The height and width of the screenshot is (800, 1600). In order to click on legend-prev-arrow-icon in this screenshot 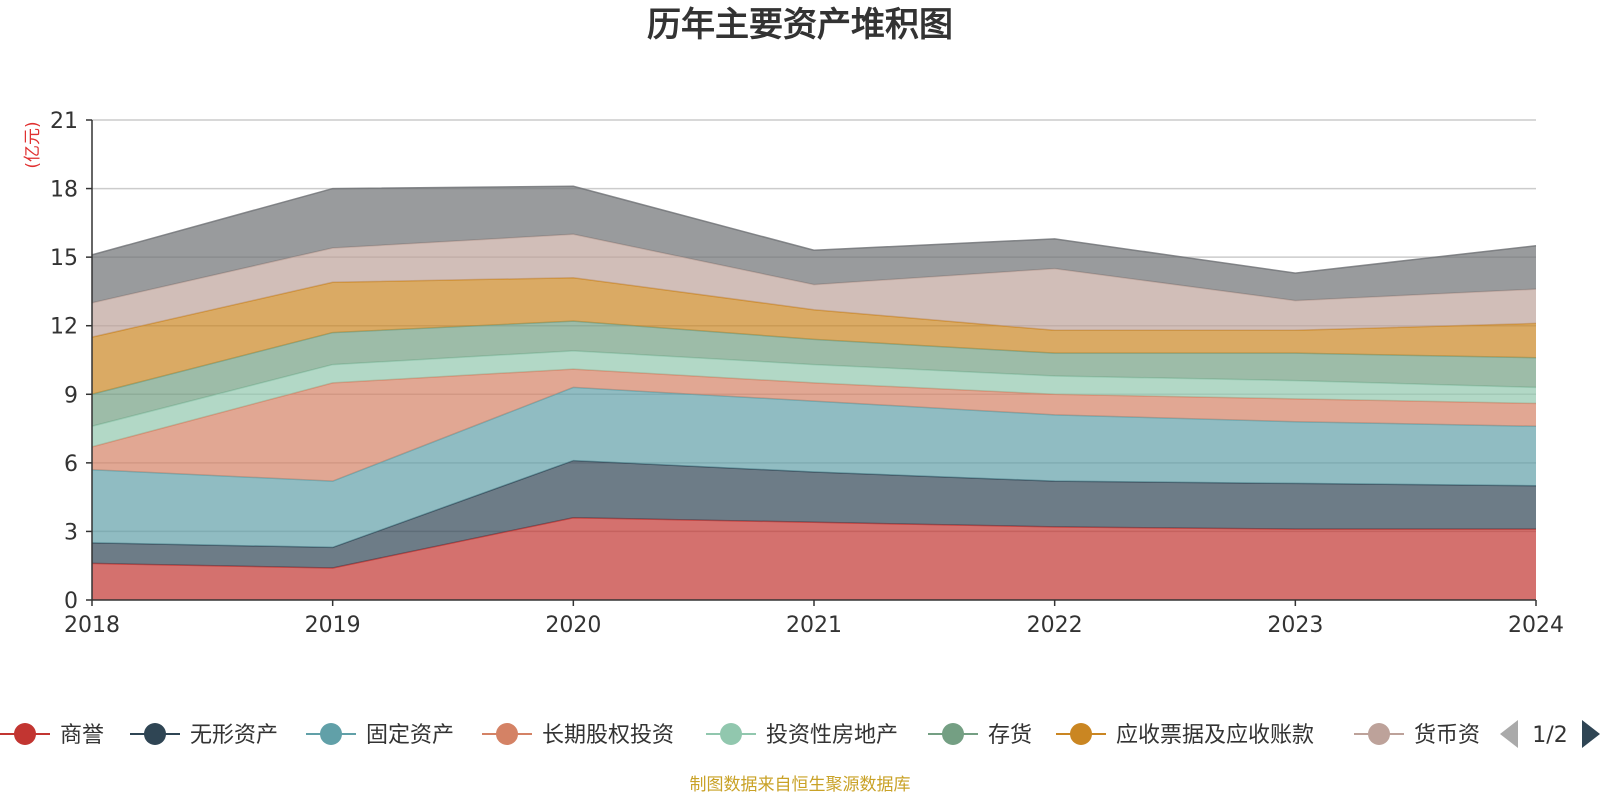, I will do `click(1509, 734)`.